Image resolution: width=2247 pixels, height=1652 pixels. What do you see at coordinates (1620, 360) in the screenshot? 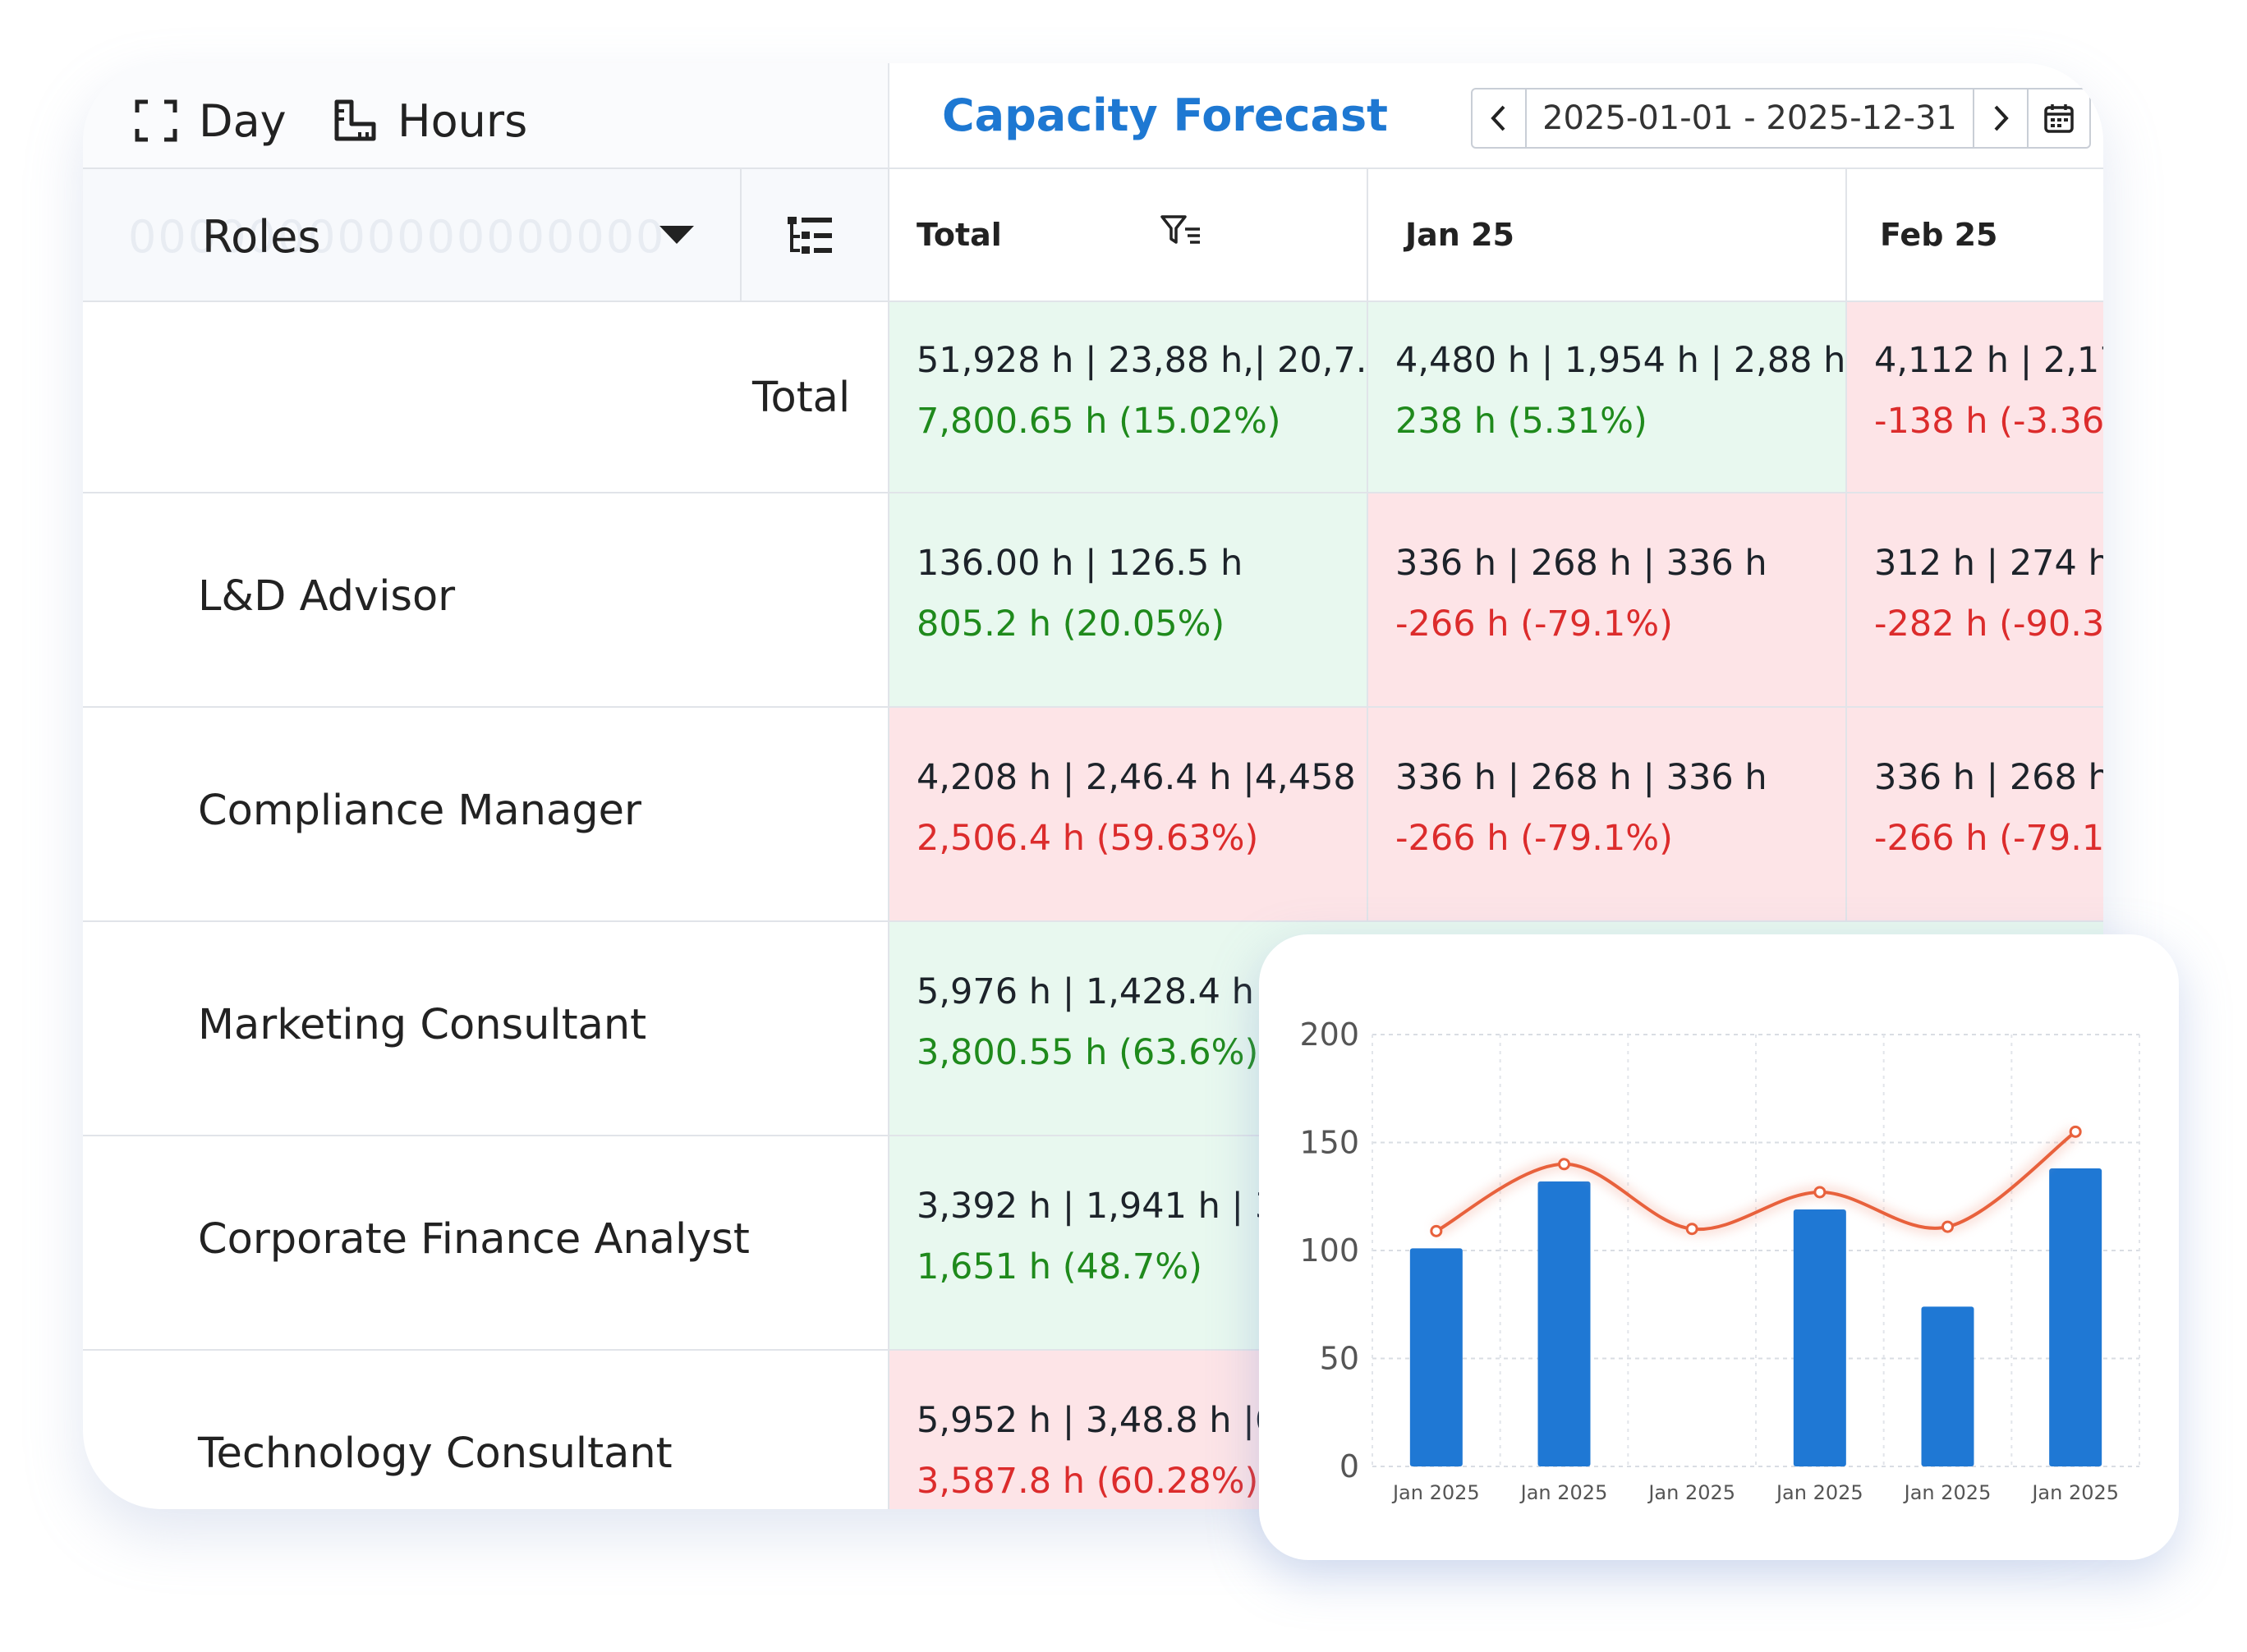
I see `cell-values: 4,480 h | 1,954 h | 2,88 h` at bounding box center [1620, 360].